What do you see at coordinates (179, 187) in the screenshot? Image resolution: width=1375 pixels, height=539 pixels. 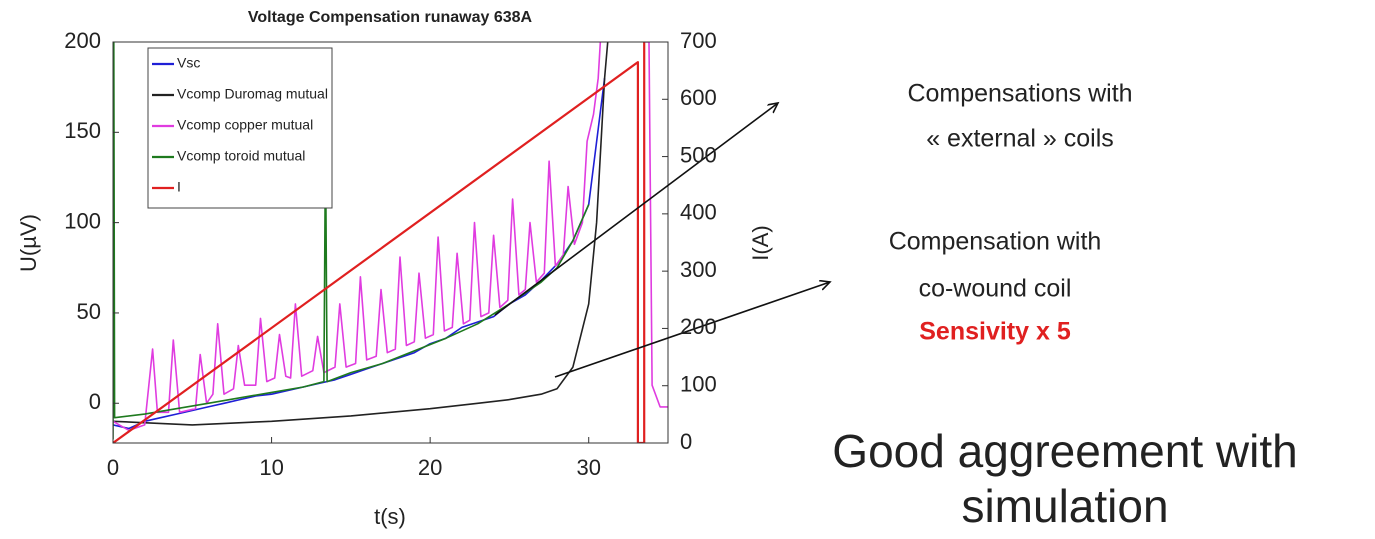 I see `legend-label: I` at bounding box center [179, 187].